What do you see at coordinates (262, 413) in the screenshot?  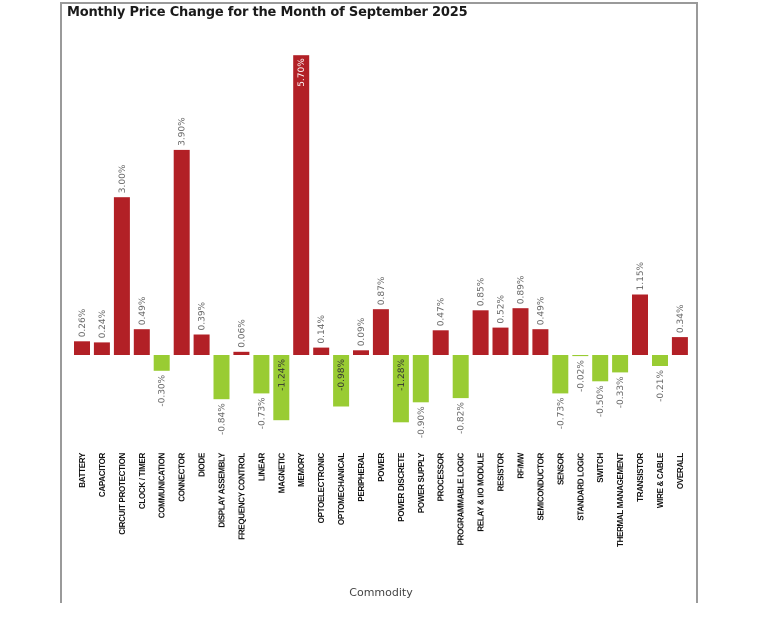 I see `data-label-linear: -0.73%` at bounding box center [262, 413].